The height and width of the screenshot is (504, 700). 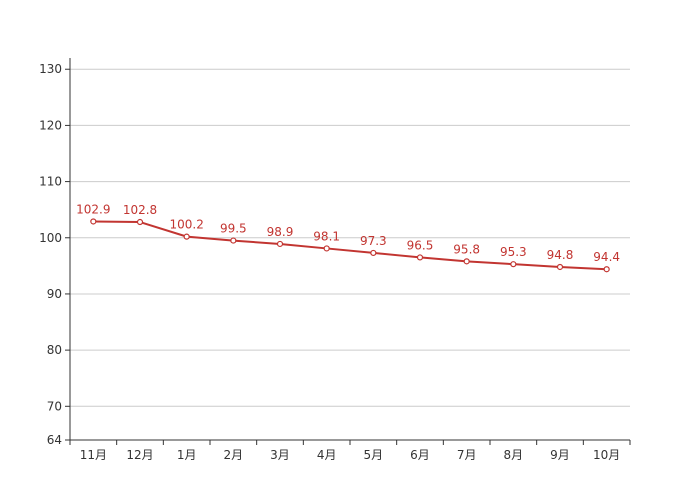 I want to click on series-line, so click(x=350, y=245).